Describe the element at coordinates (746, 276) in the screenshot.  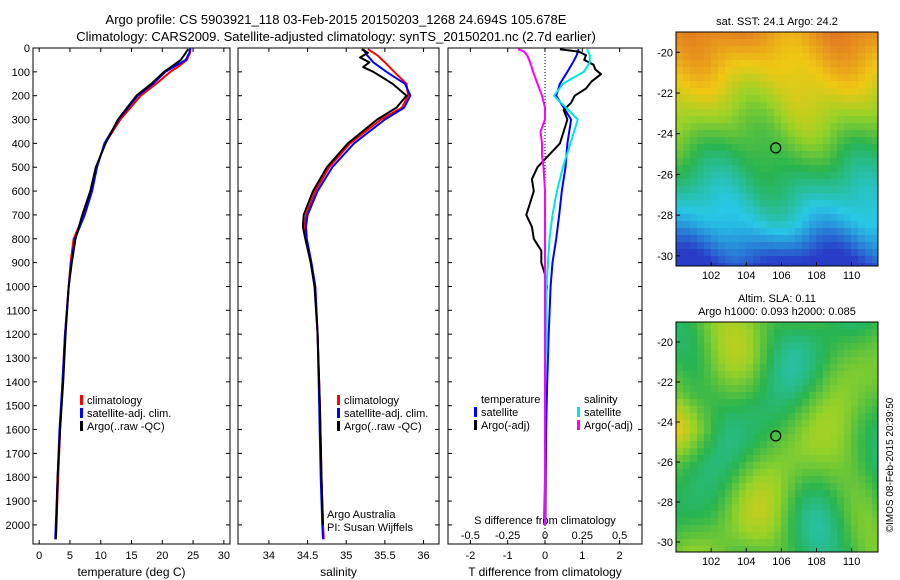
I see `lon-tick-label: 104` at that location.